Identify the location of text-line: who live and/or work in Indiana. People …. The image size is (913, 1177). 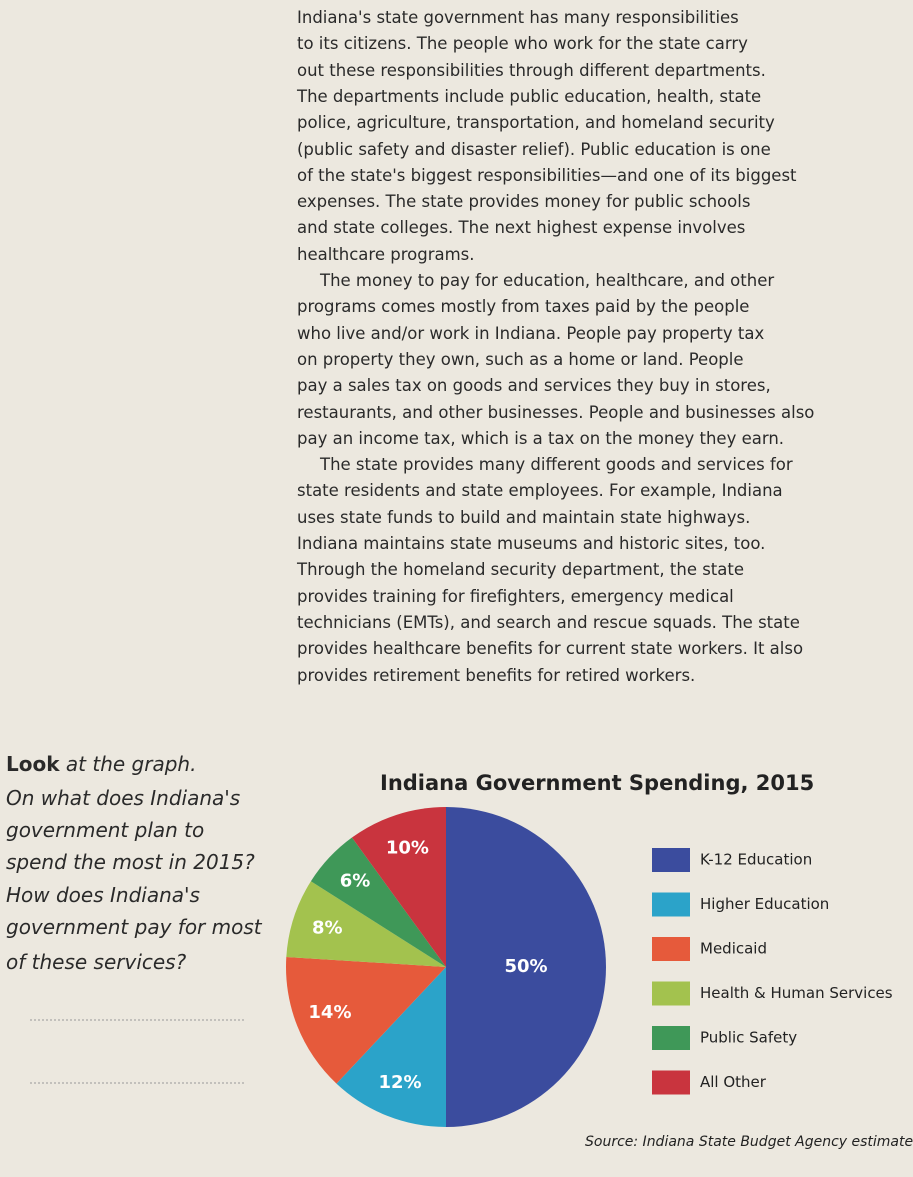
(531, 333).